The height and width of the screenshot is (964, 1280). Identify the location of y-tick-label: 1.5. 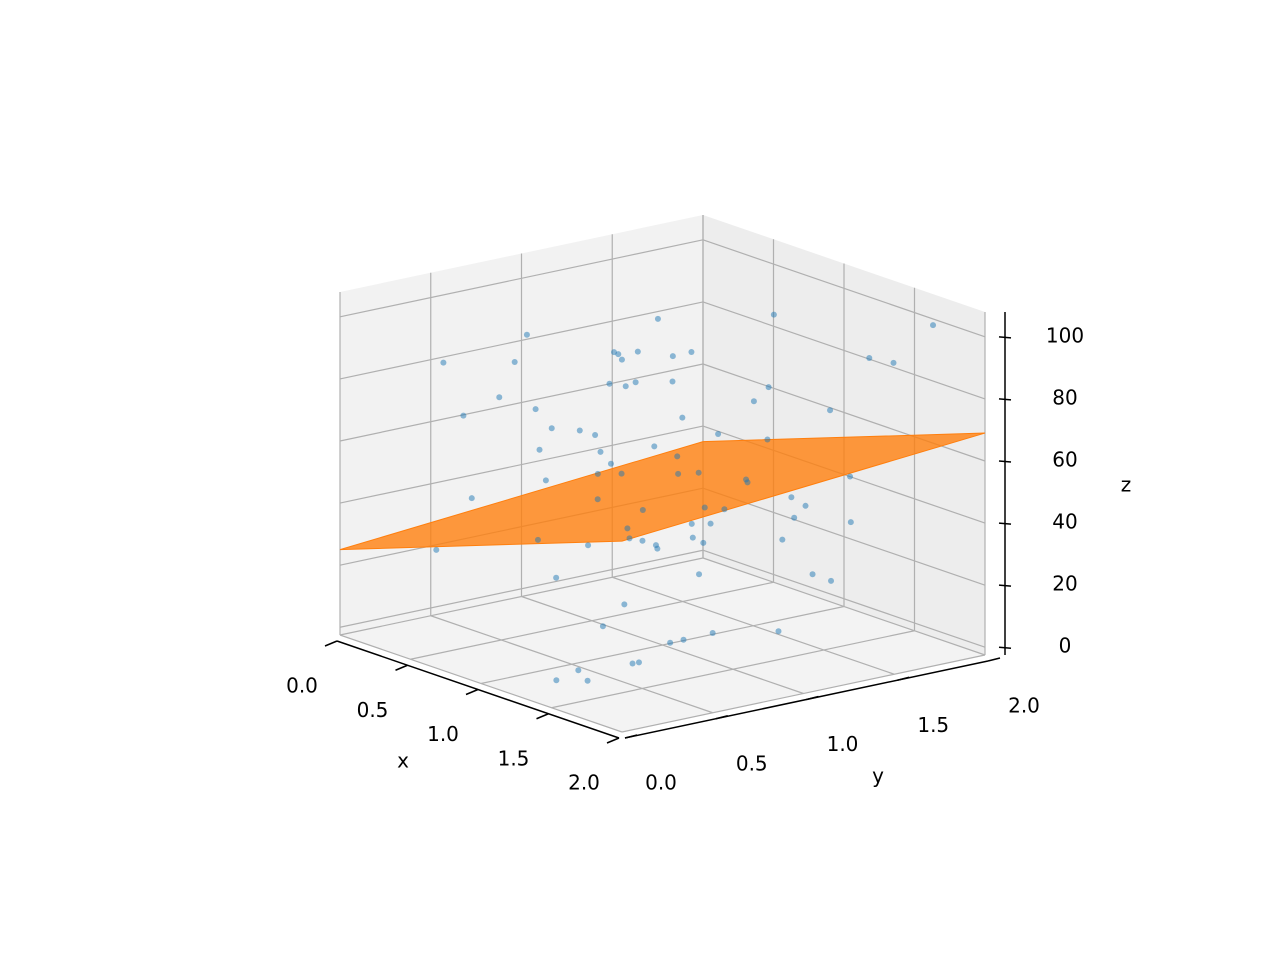
(933, 725).